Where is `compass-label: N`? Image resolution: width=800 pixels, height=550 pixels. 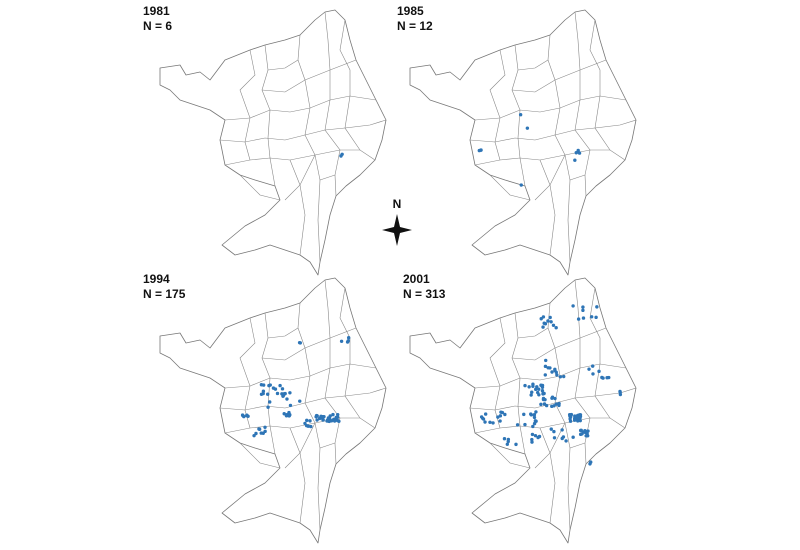
compass-label: N is located at coordinates (397, 204).